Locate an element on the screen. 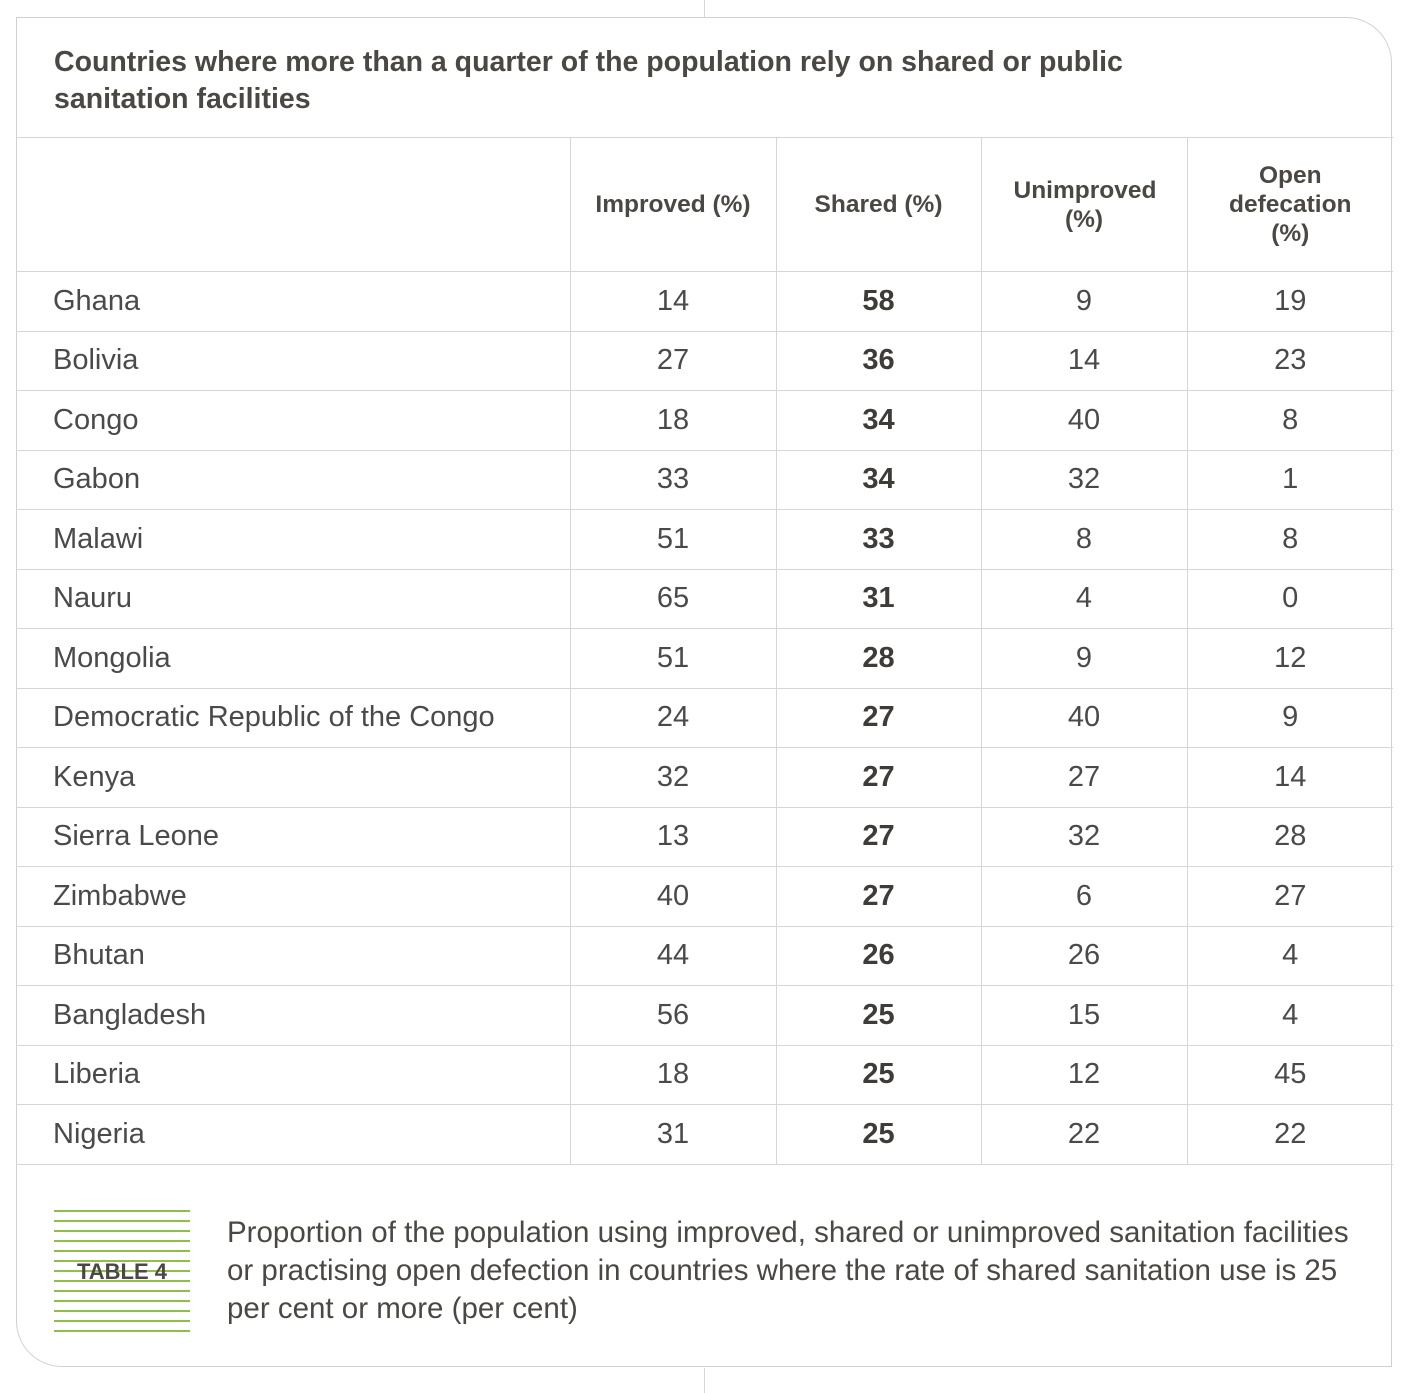 The height and width of the screenshot is (1393, 1421). unimproved-cell: 6 is located at coordinates (1084, 896).